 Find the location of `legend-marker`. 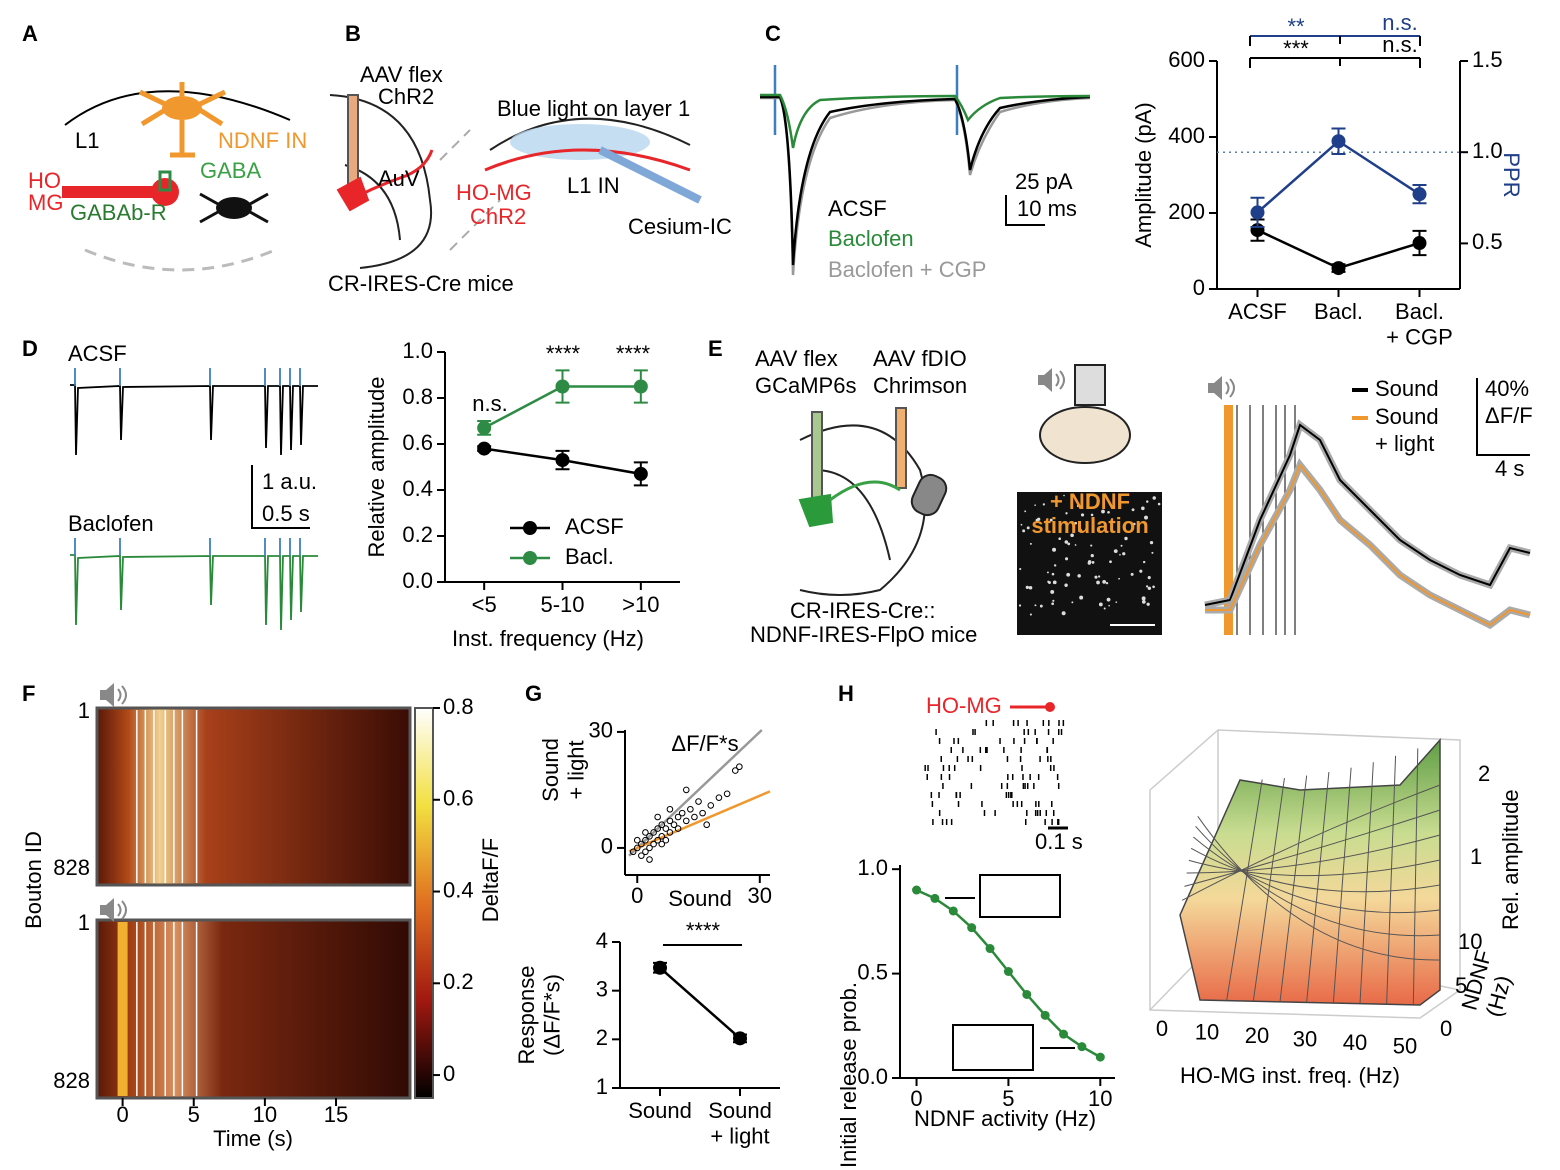

legend-marker is located at coordinates (530, 558).